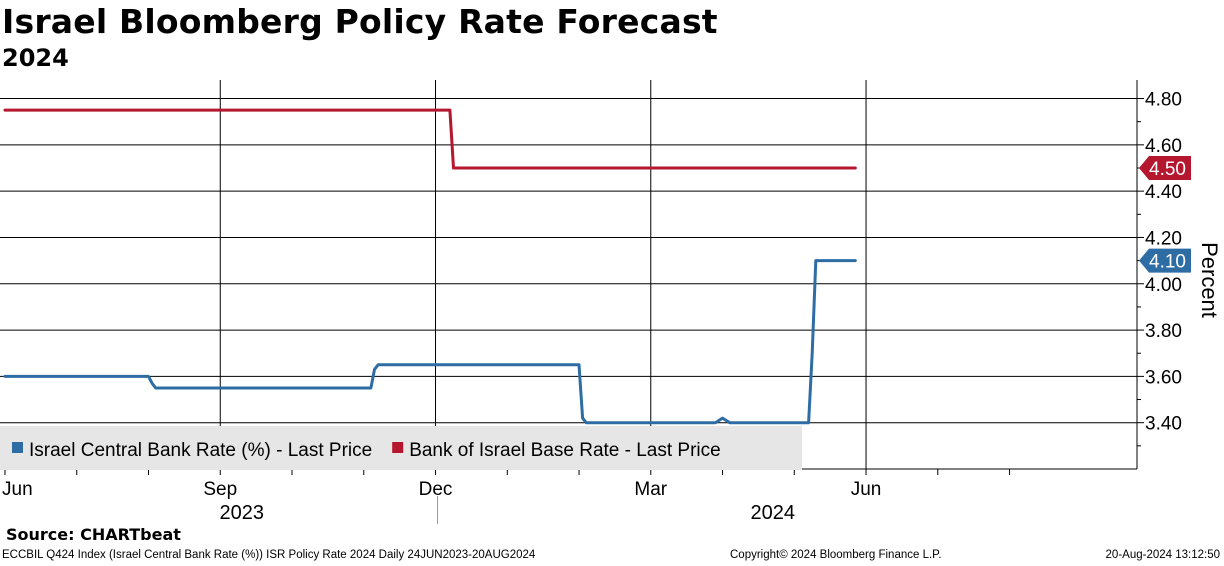 Image resolution: width=1224 pixels, height=566 pixels. I want to click on last-value-label: 4.10, so click(1167, 262).